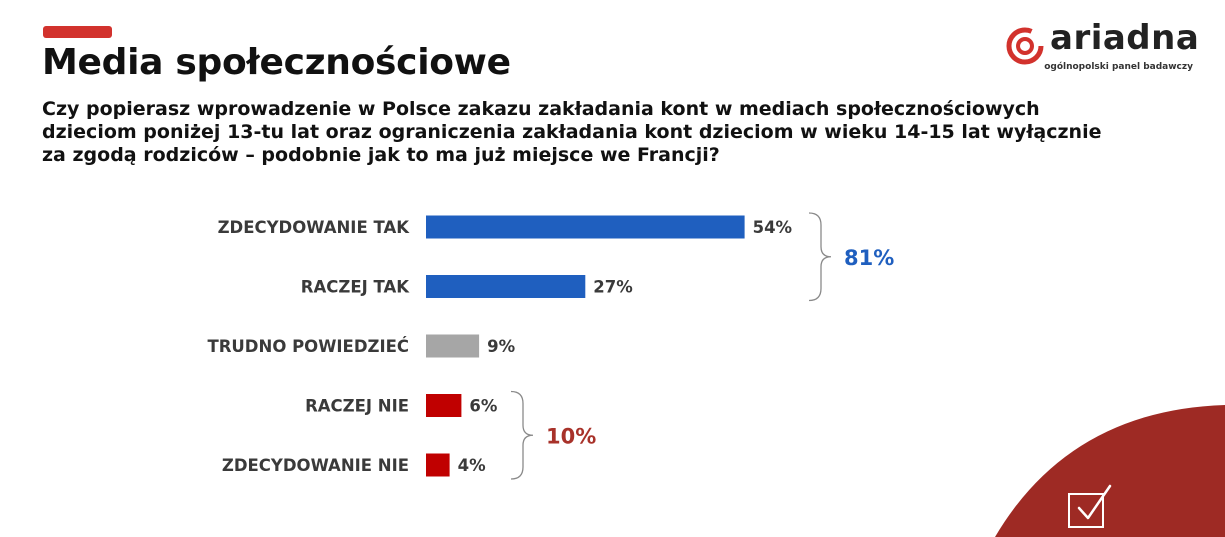 Image resolution: width=1225 pixels, height=537 pixels. What do you see at coordinates (1025, 46) in the screenshot?
I see `spiral-logo-icon` at bounding box center [1025, 46].